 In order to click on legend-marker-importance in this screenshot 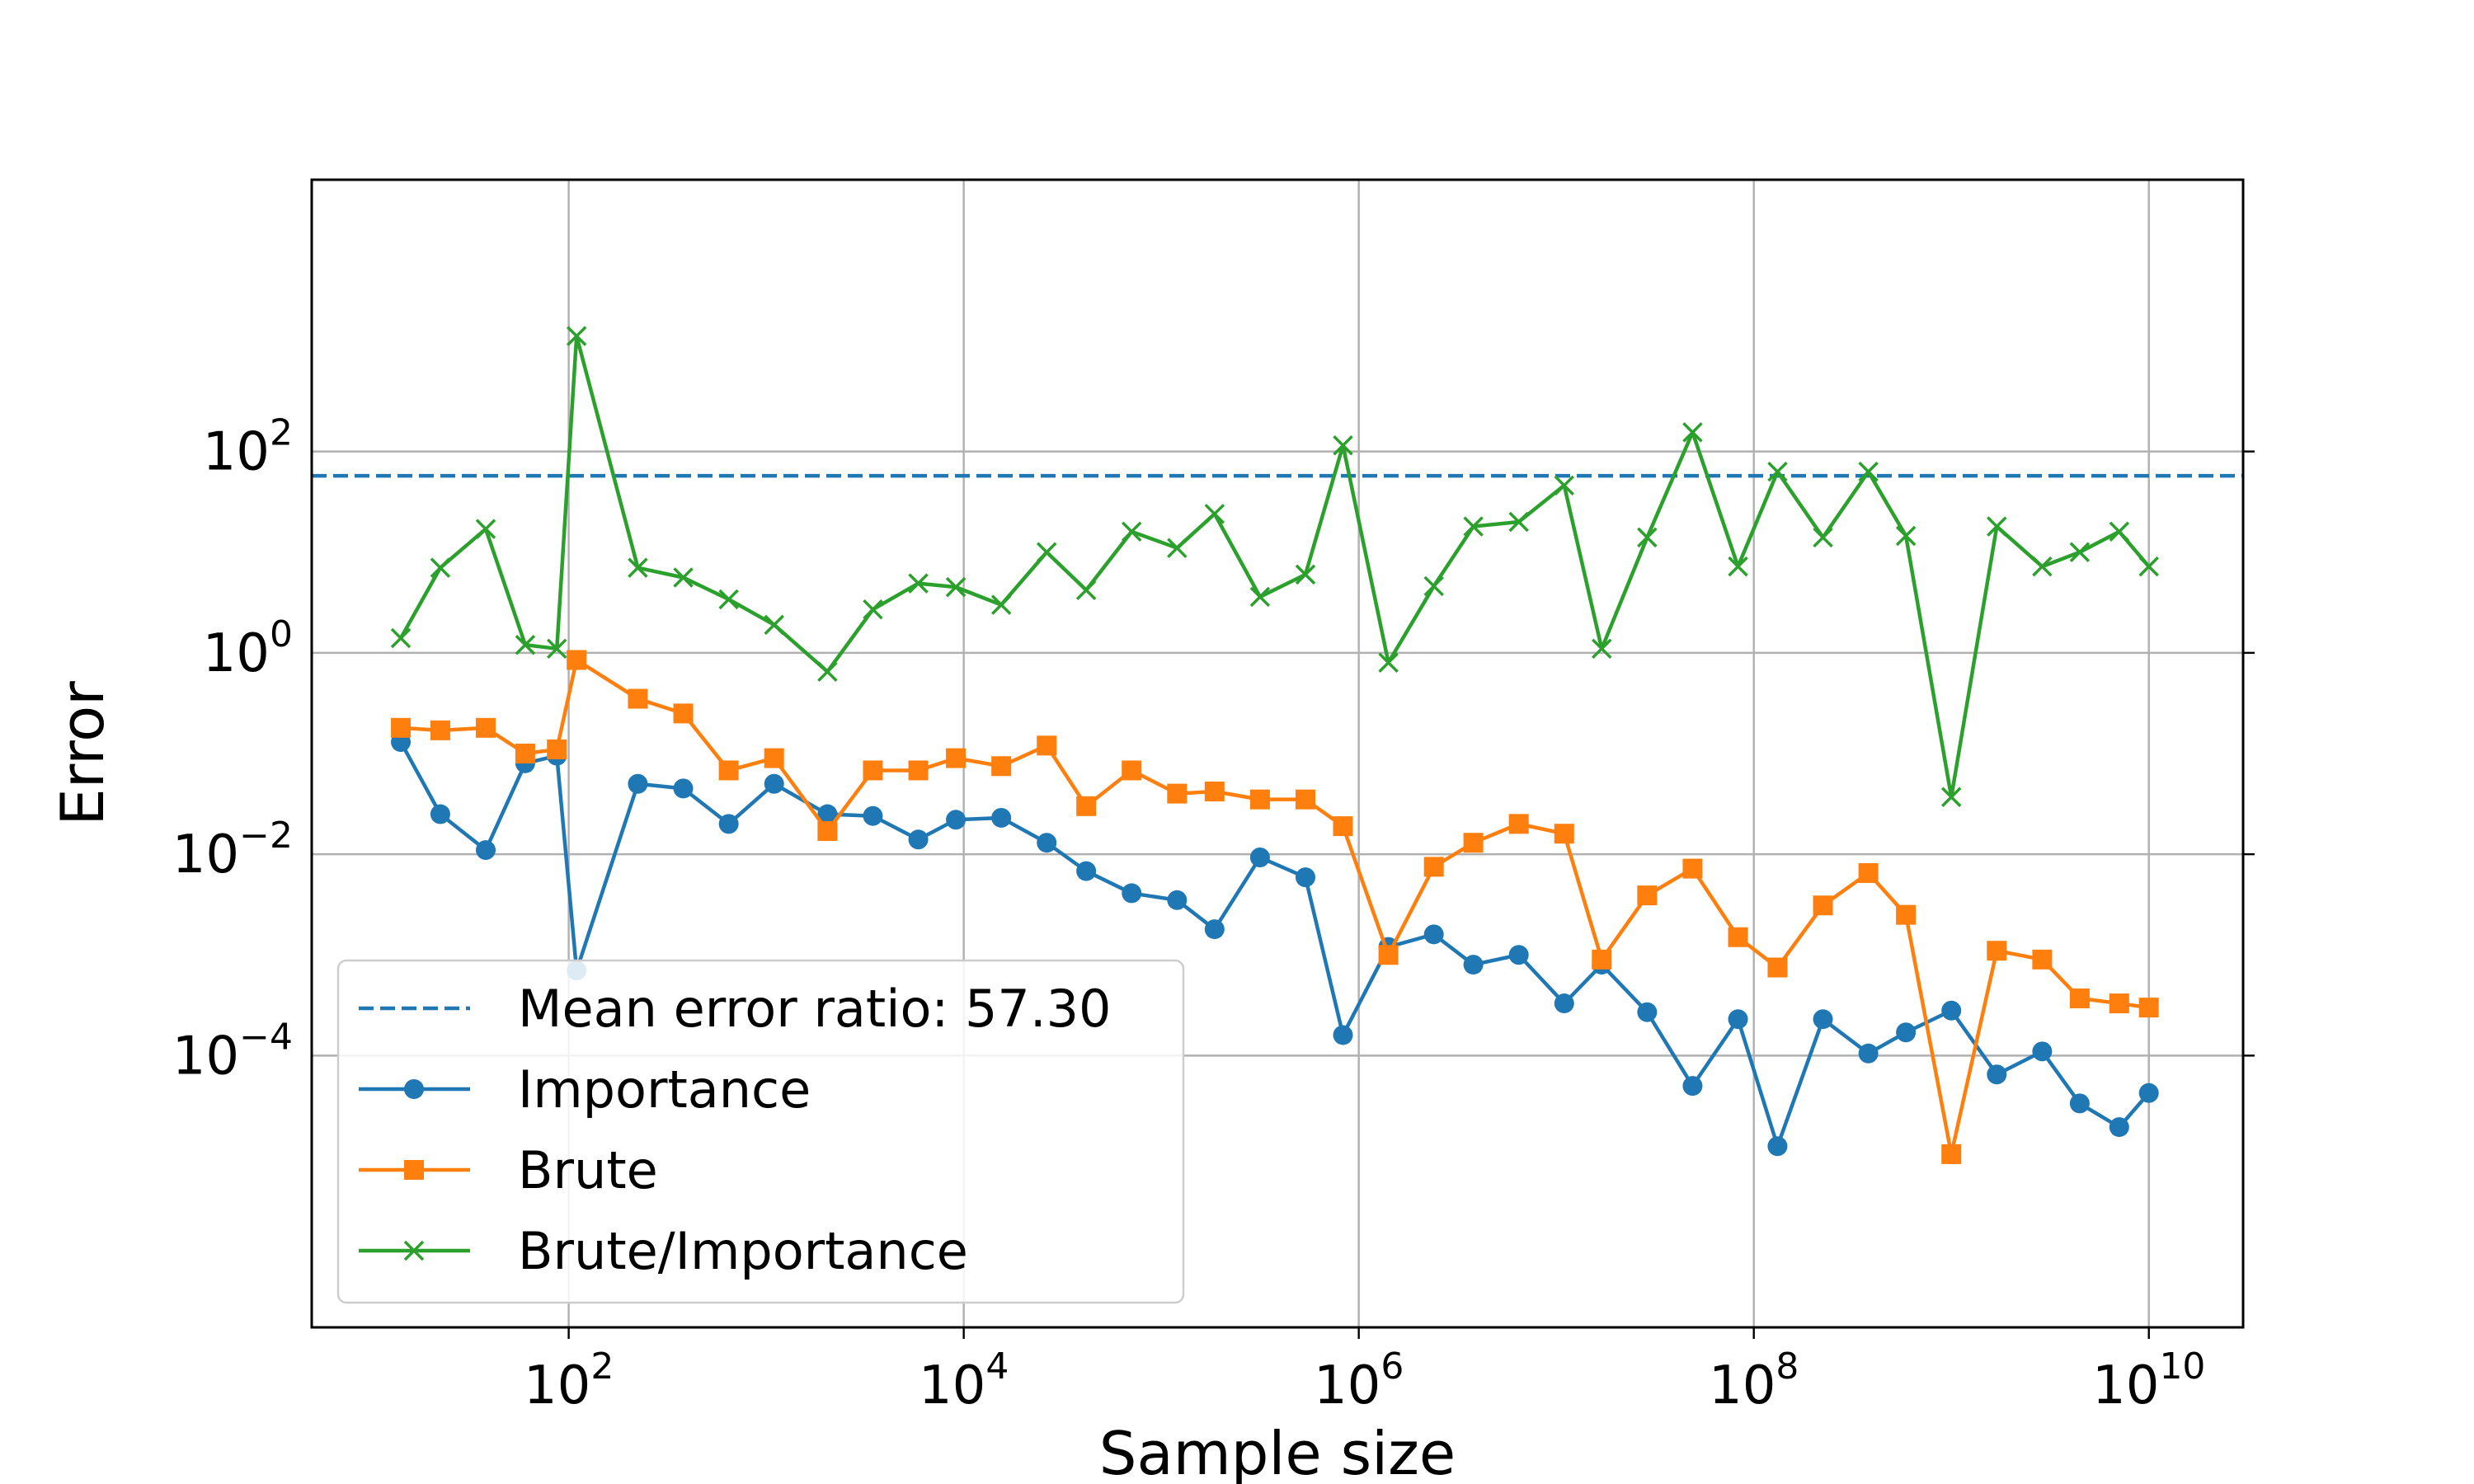, I will do `click(414, 1089)`.